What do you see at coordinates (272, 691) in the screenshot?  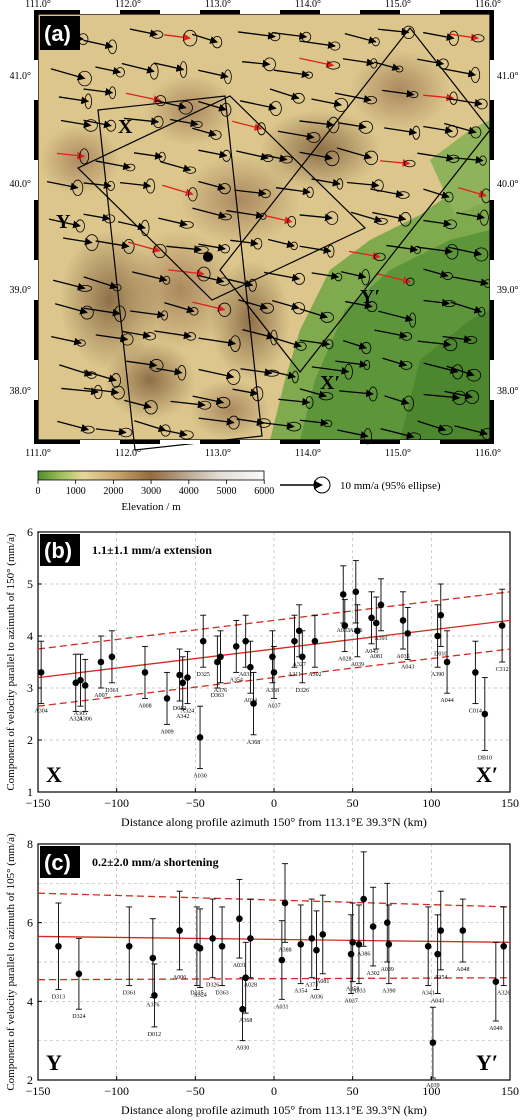 I see `station-label: A358` at bounding box center [272, 691].